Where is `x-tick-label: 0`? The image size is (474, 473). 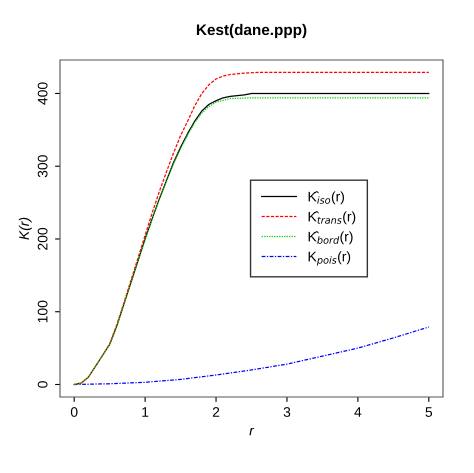 x-tick-label: 0 is located at coordinates (74, 412).